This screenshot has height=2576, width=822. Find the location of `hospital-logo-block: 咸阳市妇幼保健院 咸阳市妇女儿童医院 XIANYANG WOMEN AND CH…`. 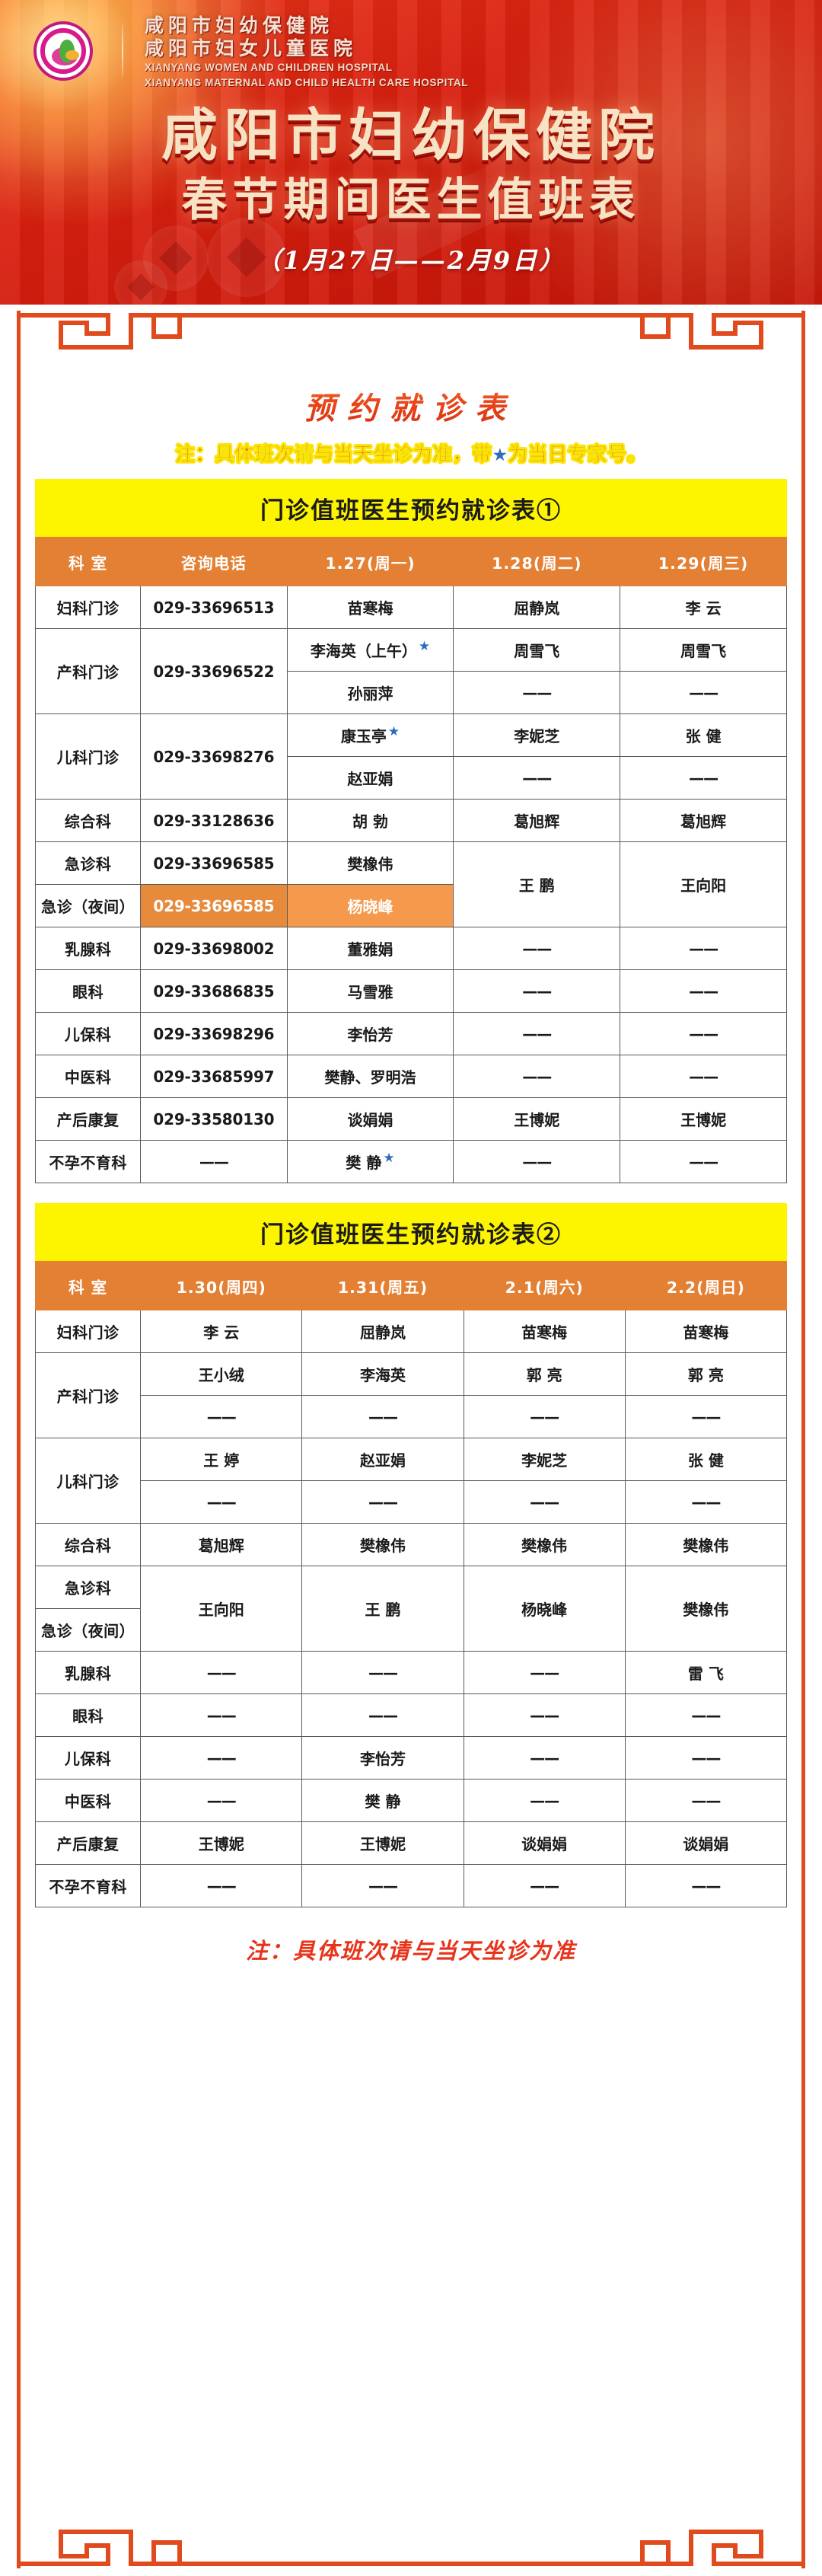

hospital-logo-block: 咸阳市妇幼保健院 咸阳市妇女儿童医院 XIANYANG WOMEN AND CH… is located at coordinates (250, 51).